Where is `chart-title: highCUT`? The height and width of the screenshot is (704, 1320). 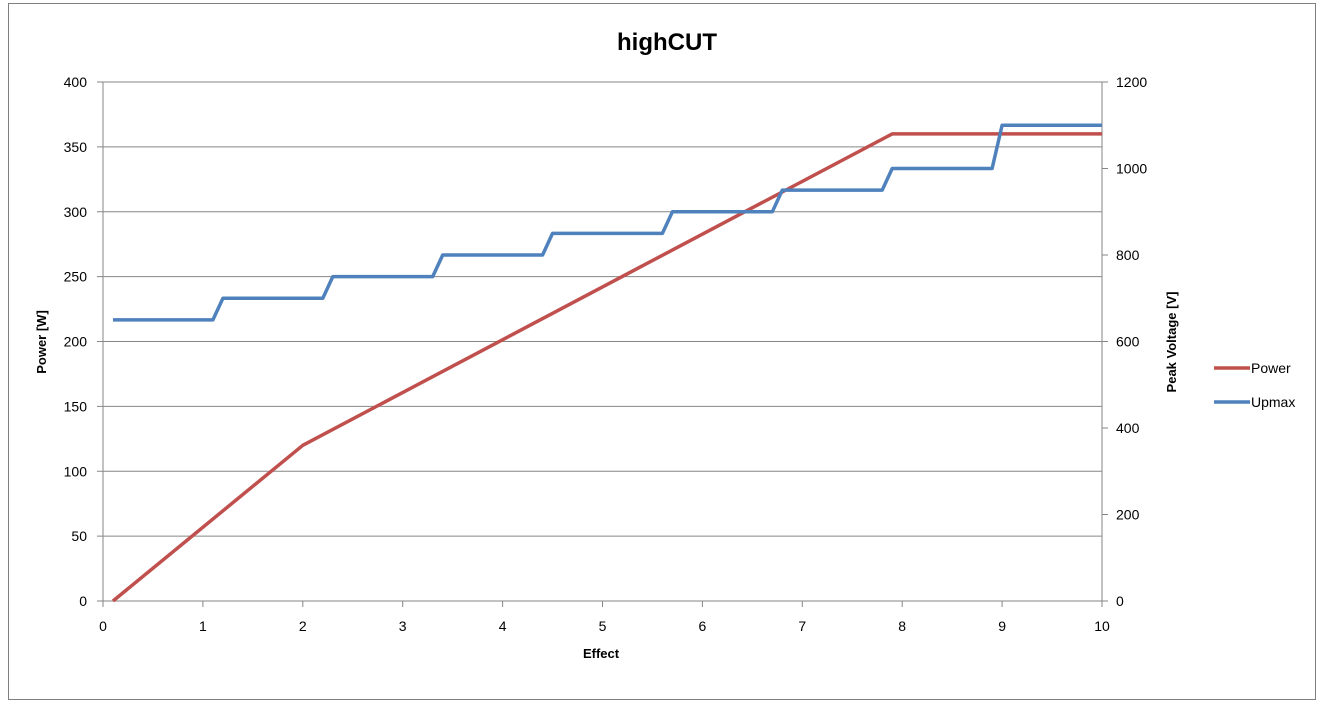 chart-title: highCUT is located at coordinates (667, 42).